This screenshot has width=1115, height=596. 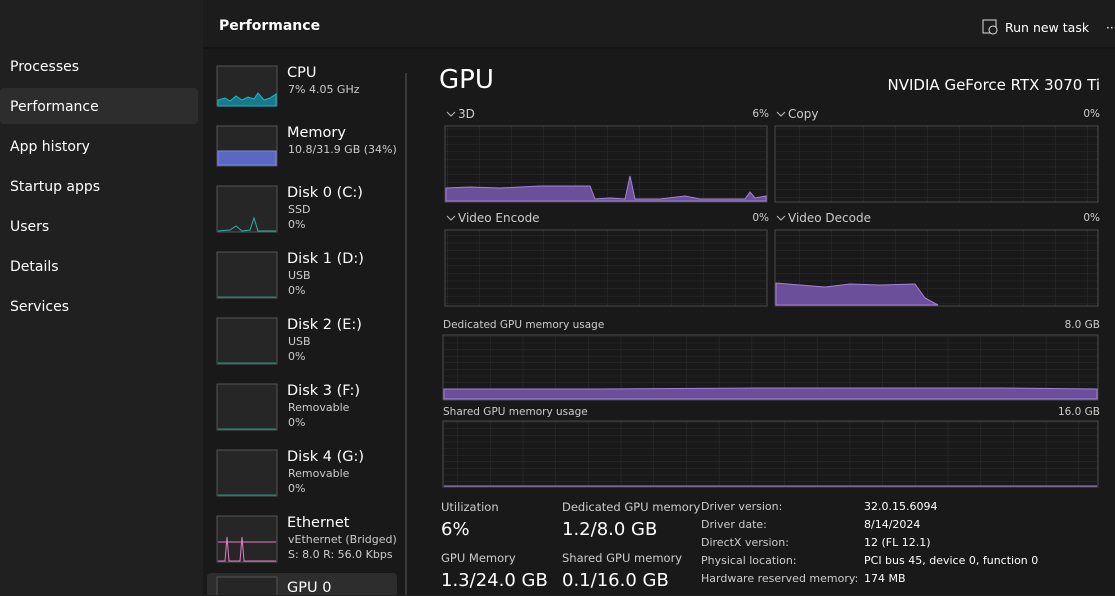 I want to click on detail-label: Driver version:, so click(x=742, y=506).